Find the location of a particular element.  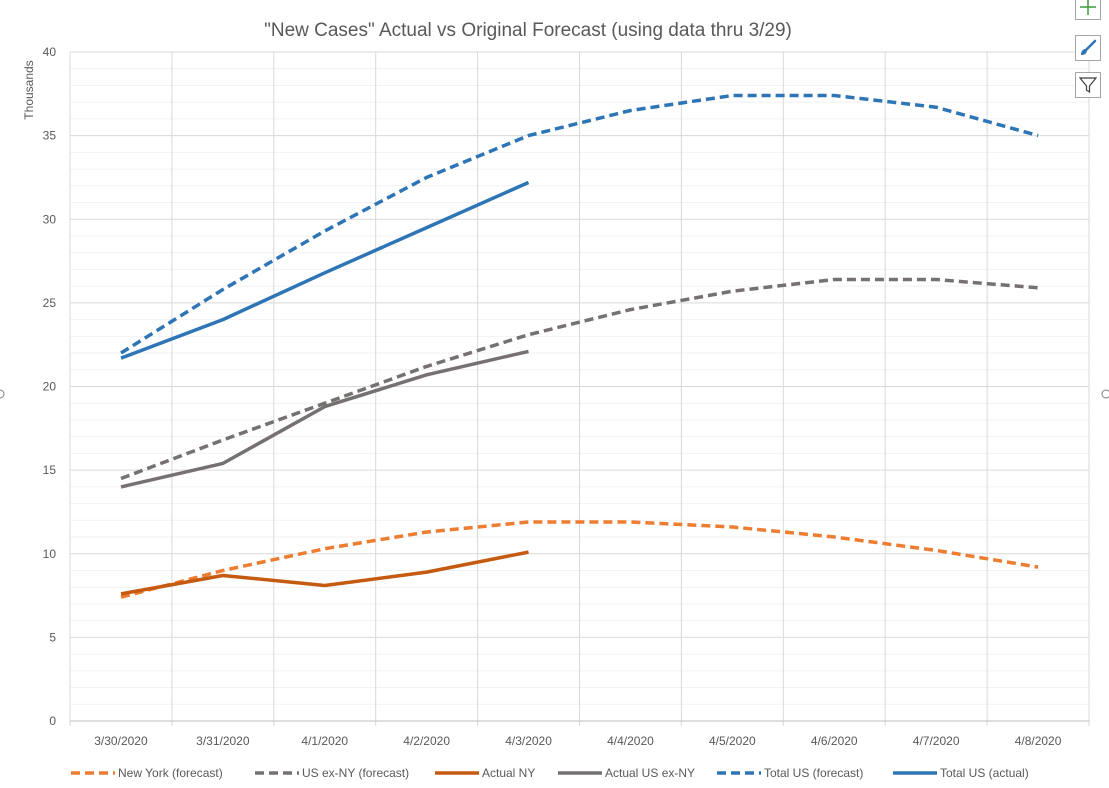

chart-styles-button is located at coordinates (1088, 48).